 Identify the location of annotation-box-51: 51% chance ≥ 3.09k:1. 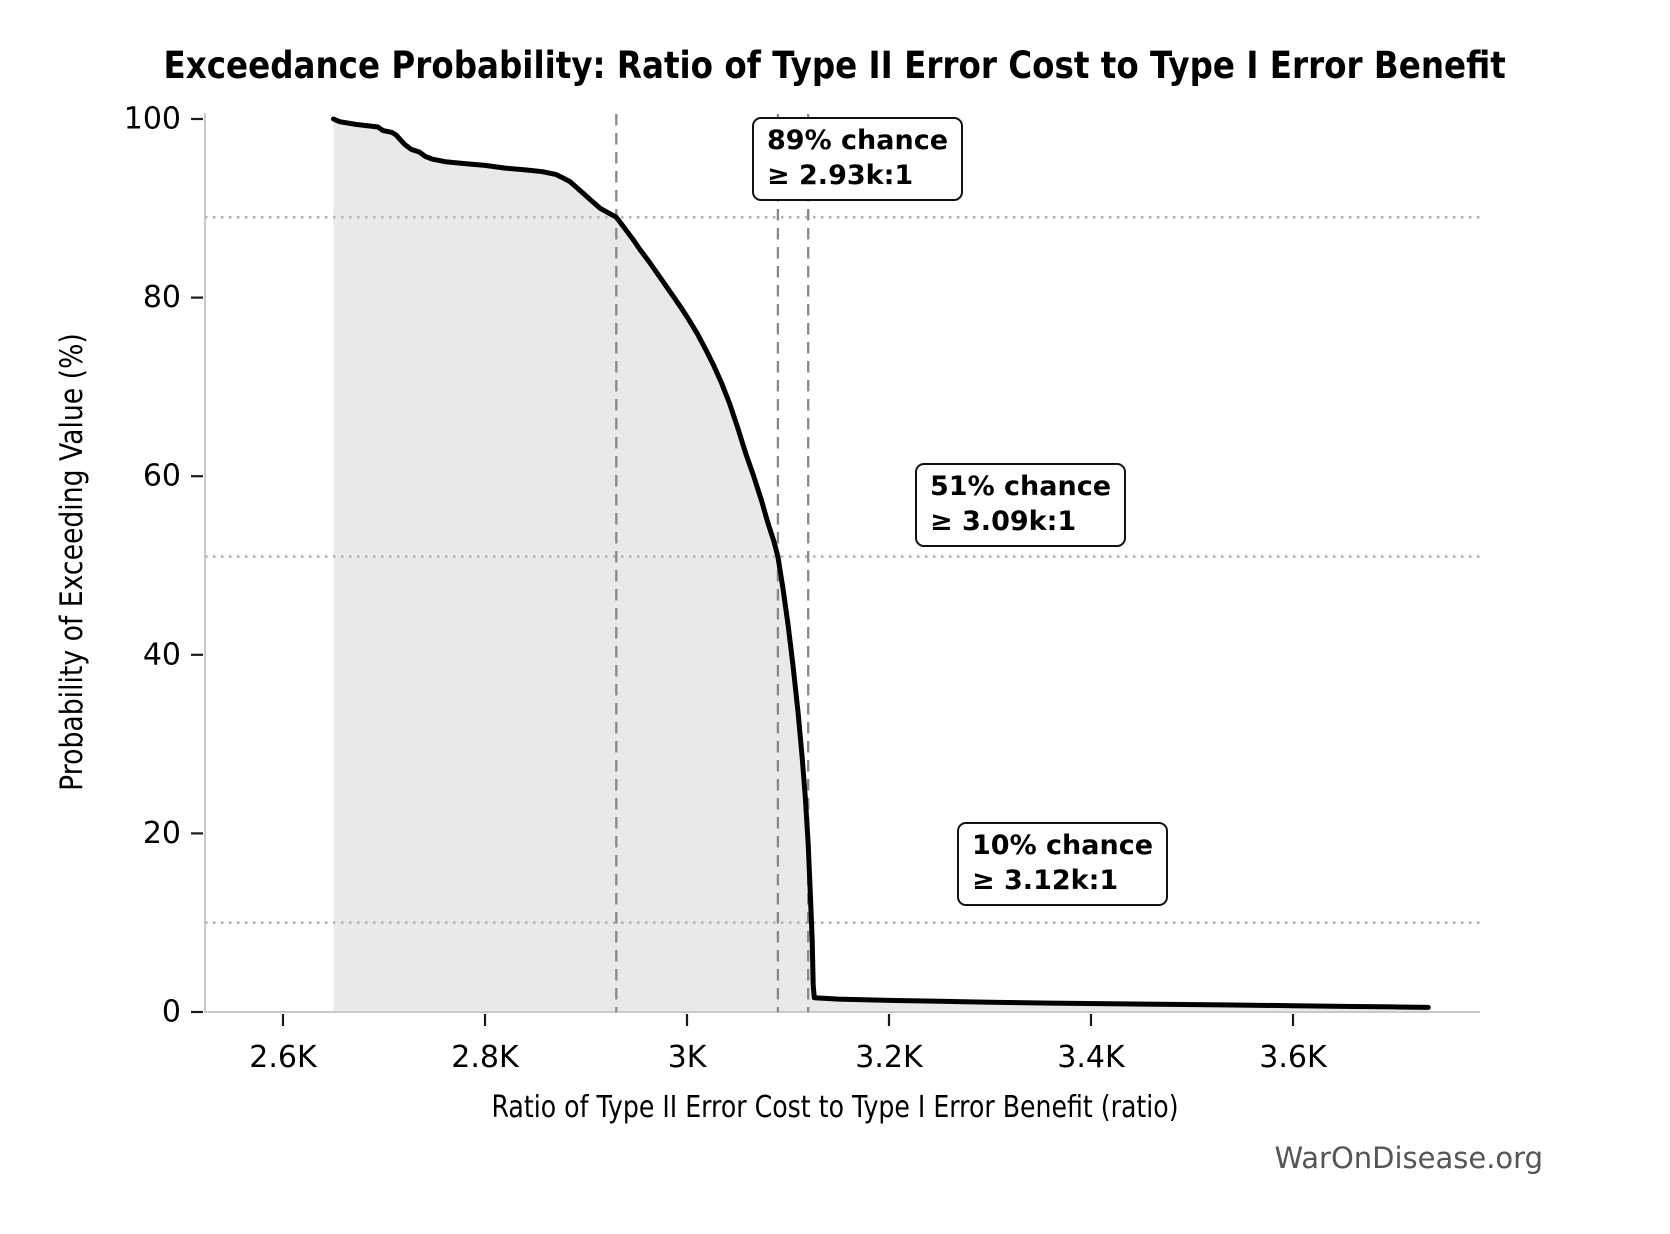
(1021, 505).